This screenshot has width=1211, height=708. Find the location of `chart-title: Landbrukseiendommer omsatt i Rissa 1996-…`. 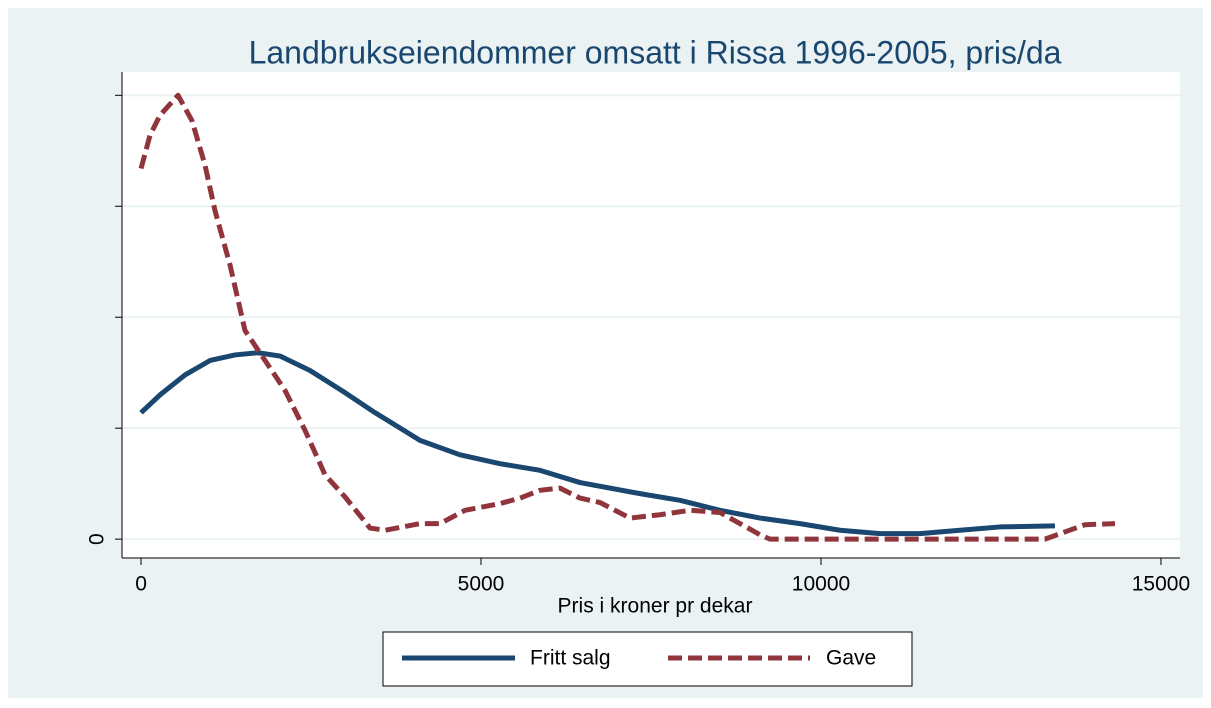

chart-title: Landbrukseiendommer omsatt i Rissa 1996-… is located at coordinates (655, 52).